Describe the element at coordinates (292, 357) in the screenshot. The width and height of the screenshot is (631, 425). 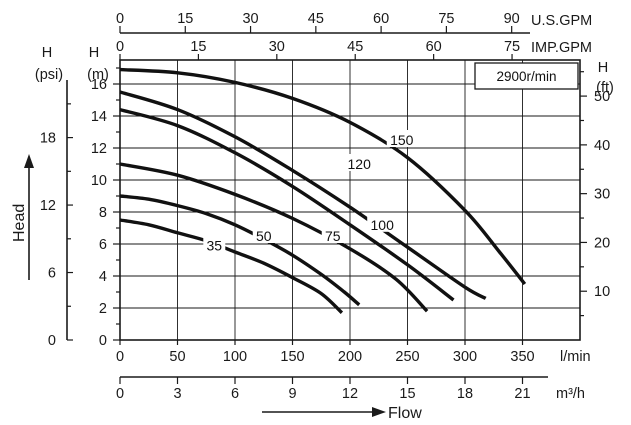
I see `lpm-tick-label: 150` at that location.